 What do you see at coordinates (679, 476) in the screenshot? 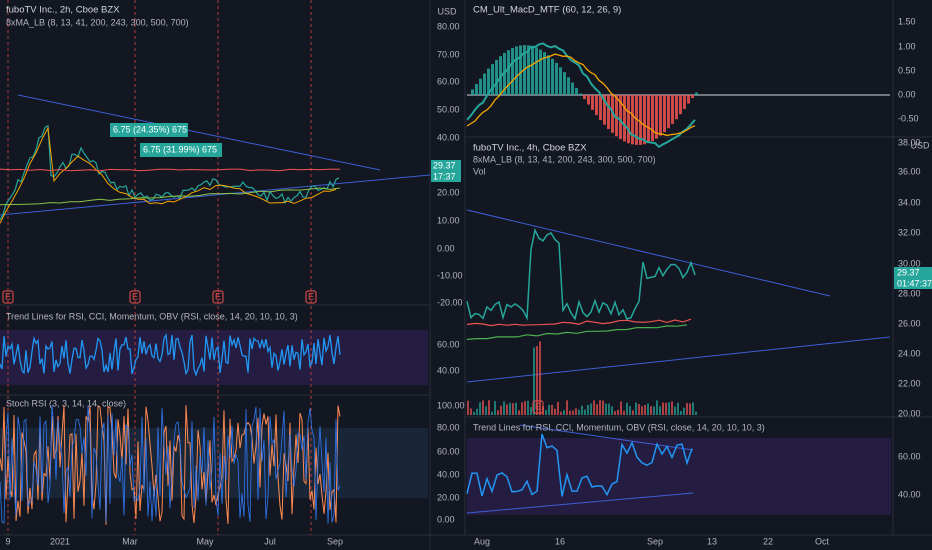
I see `rsi-band-right` at bounding box center [679, 476].